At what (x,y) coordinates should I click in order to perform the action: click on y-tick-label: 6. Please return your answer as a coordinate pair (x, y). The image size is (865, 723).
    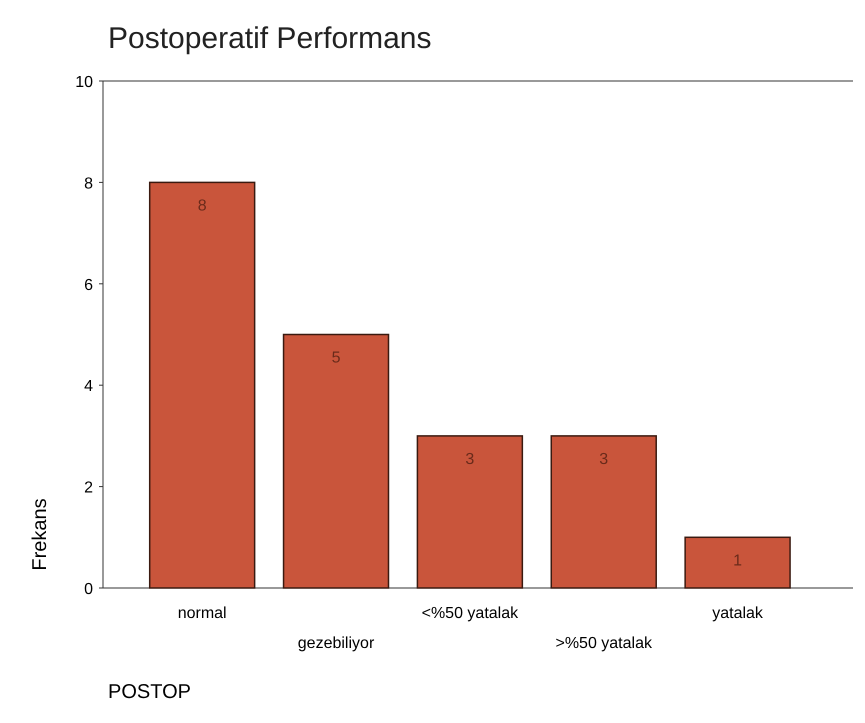
    Looking at the image, I should click on (89, 285).